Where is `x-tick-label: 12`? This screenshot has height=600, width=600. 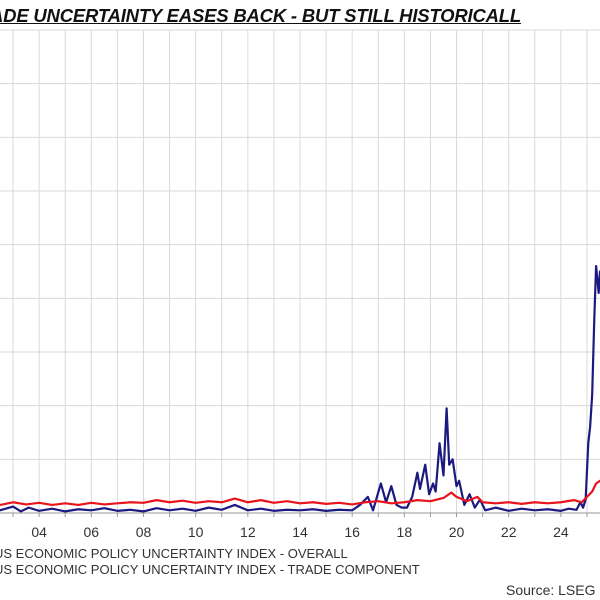
x-tick-label: 12 is located at coordinates (248, 532).